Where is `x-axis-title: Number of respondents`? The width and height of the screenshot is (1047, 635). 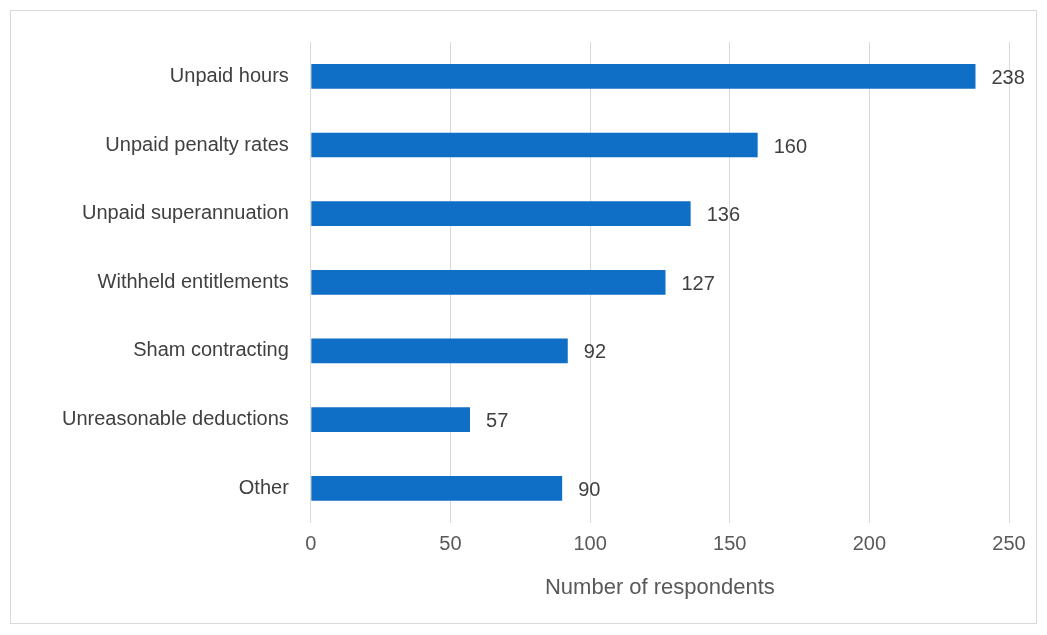 x-axis-title: Number of respondents is located at coordinates (659, 586).